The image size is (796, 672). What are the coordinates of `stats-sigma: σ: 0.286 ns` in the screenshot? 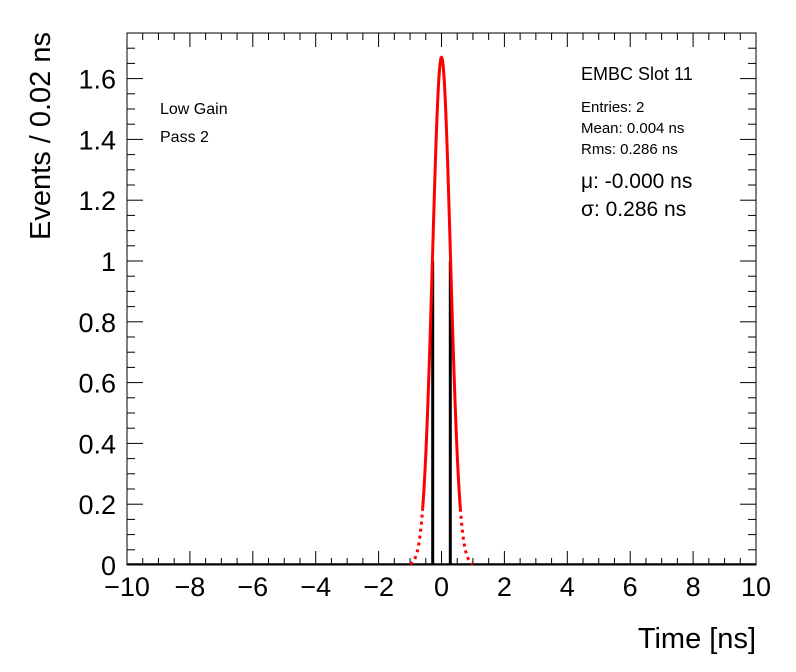 It's located at (633, 209).